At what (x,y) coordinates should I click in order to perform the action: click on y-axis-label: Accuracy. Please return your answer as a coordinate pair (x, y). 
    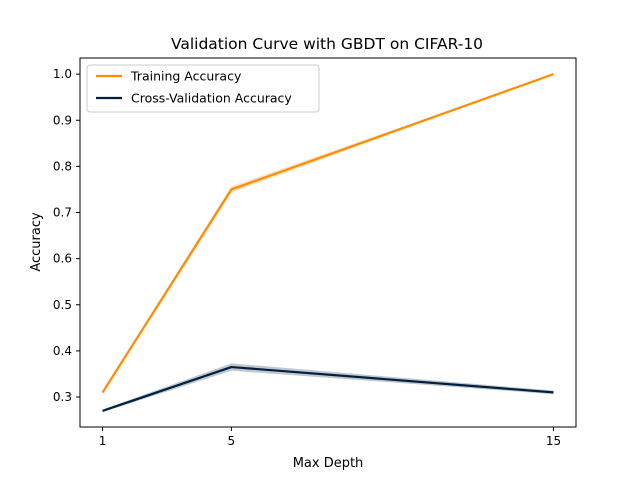
    Looking at the image, I should click on (36, 242).